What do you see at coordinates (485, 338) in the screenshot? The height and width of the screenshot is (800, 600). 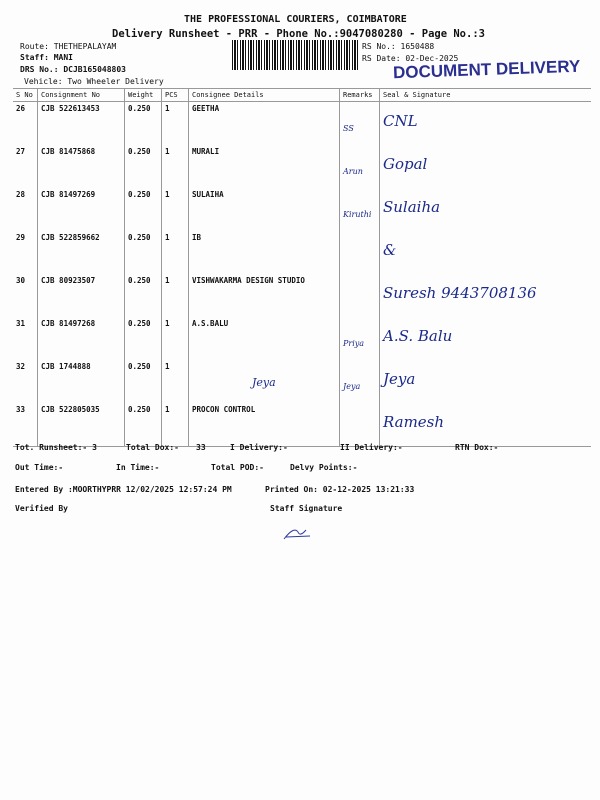 I see `signature-cell: A.S. Balu` at bounding box center [485, 338].